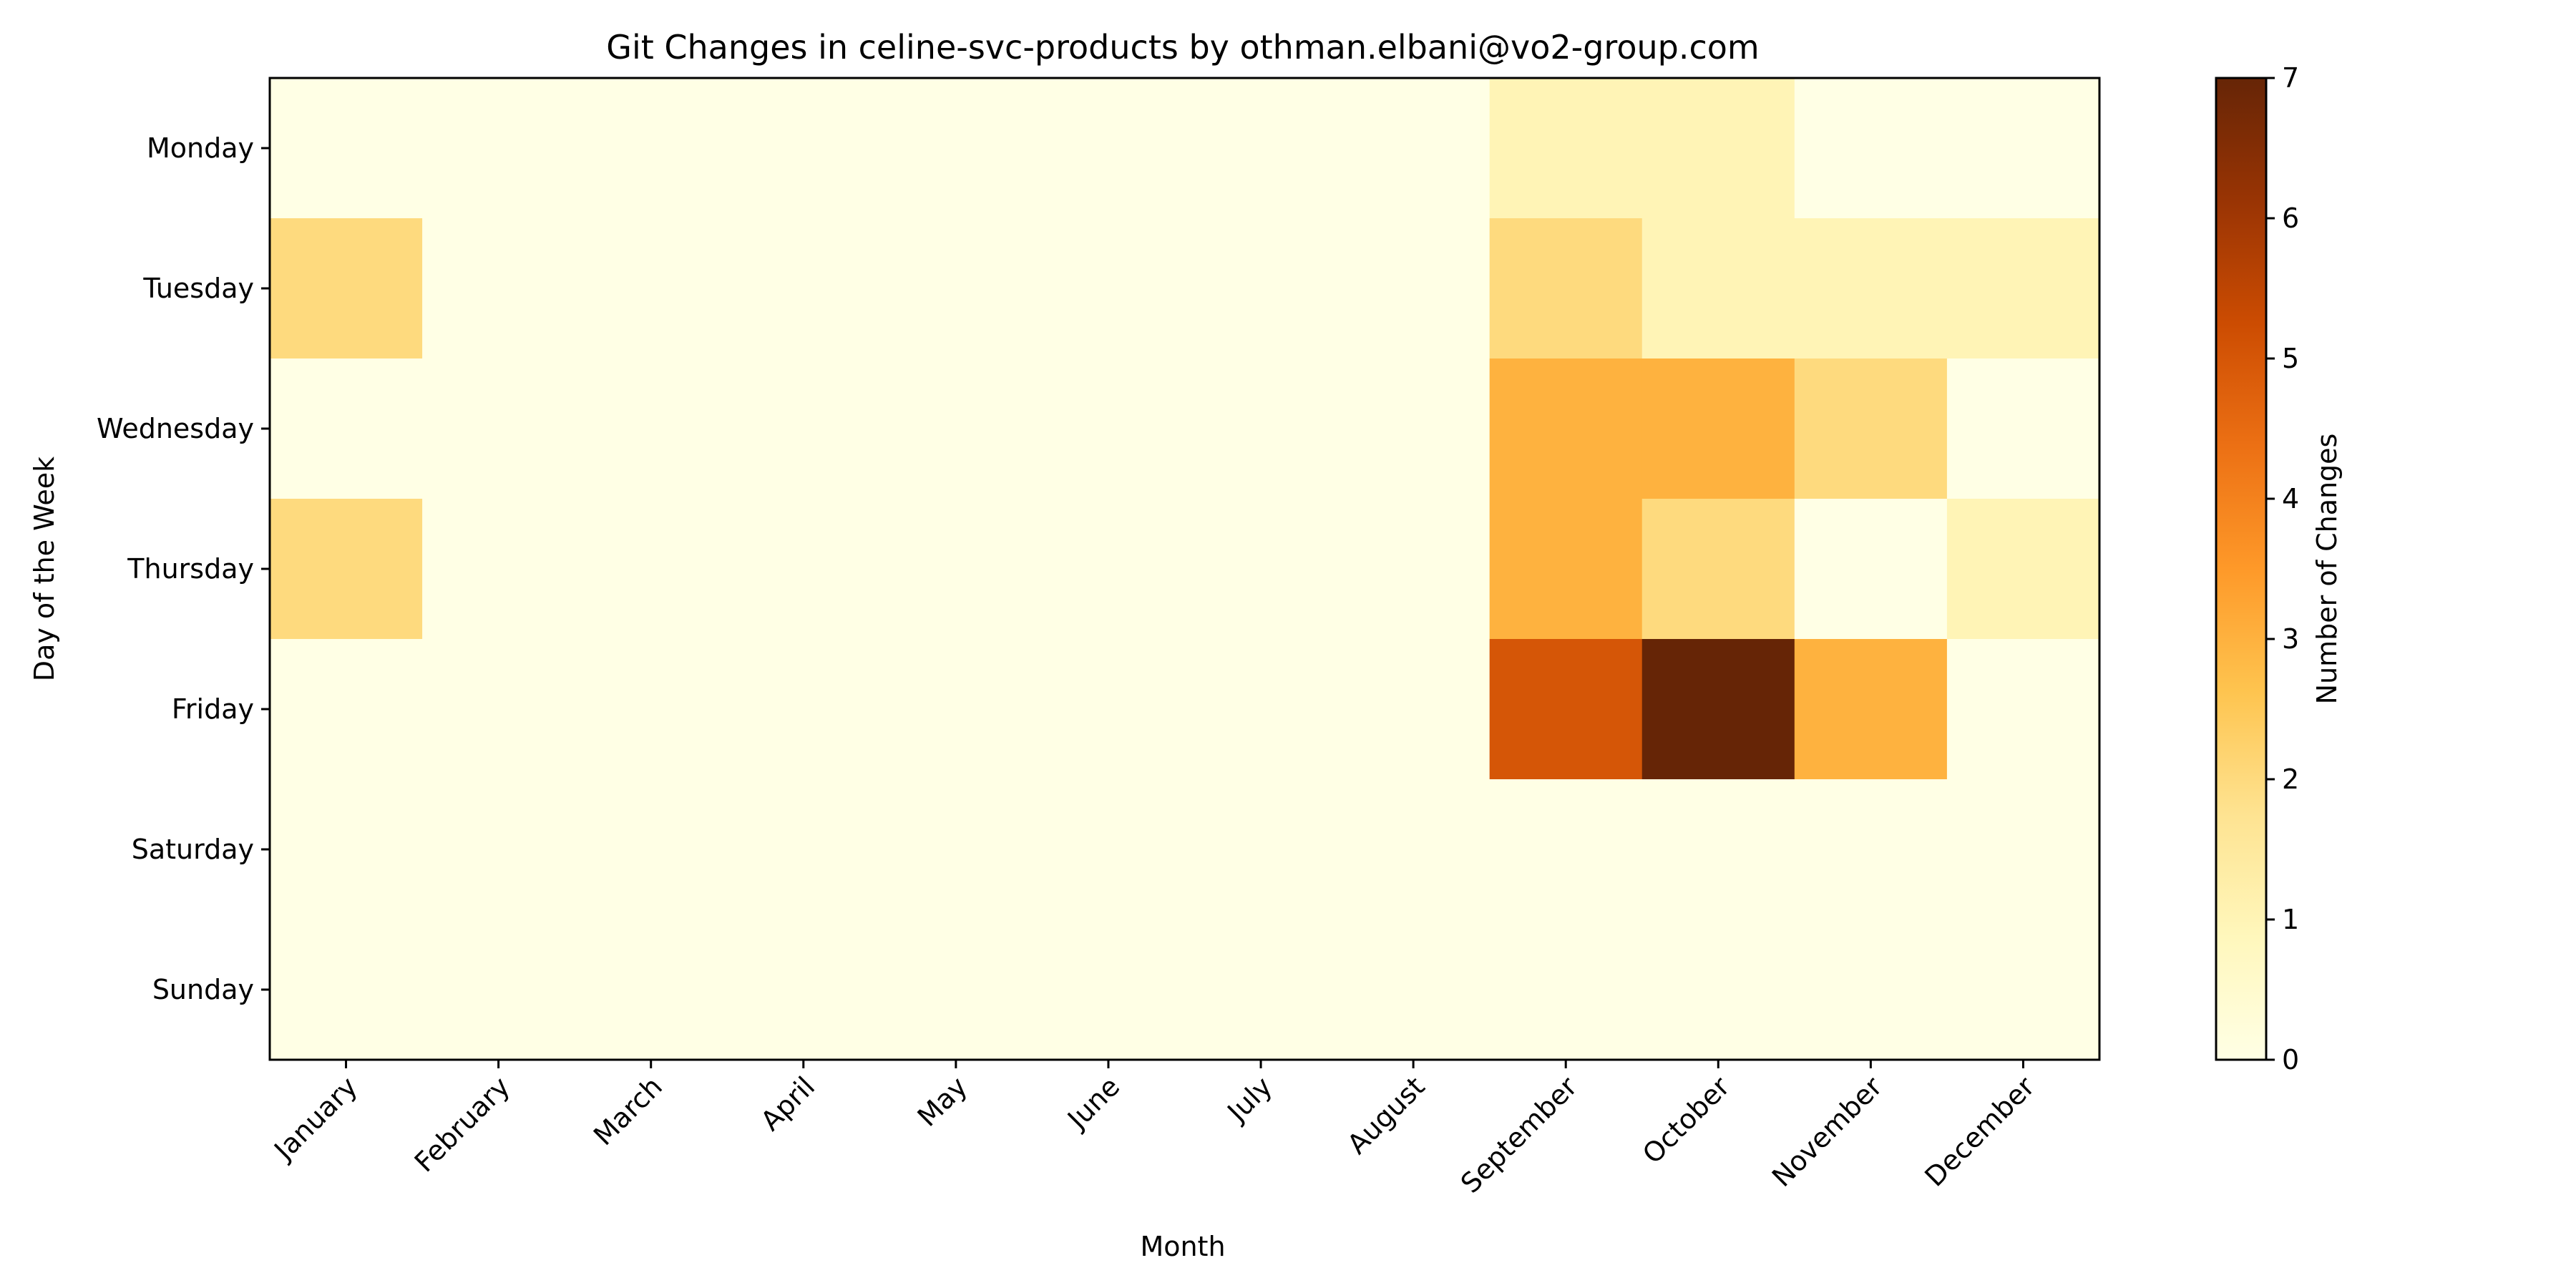 This screenshot has width=2576, height=1288. Describe the element at coordinates (956, 709) in the screenshot. I see `heatmap-cell-friday-may` at that location.